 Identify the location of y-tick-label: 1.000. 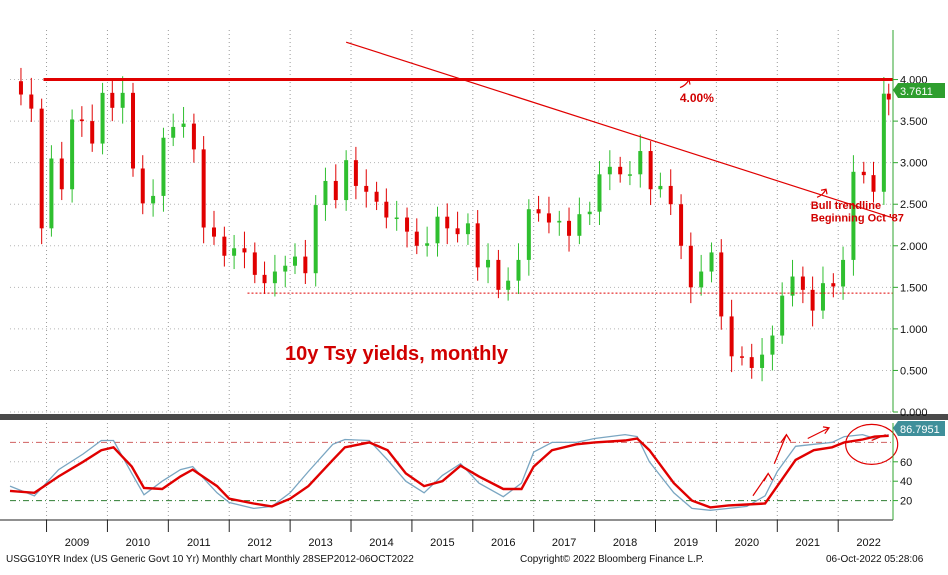
(914, 330).